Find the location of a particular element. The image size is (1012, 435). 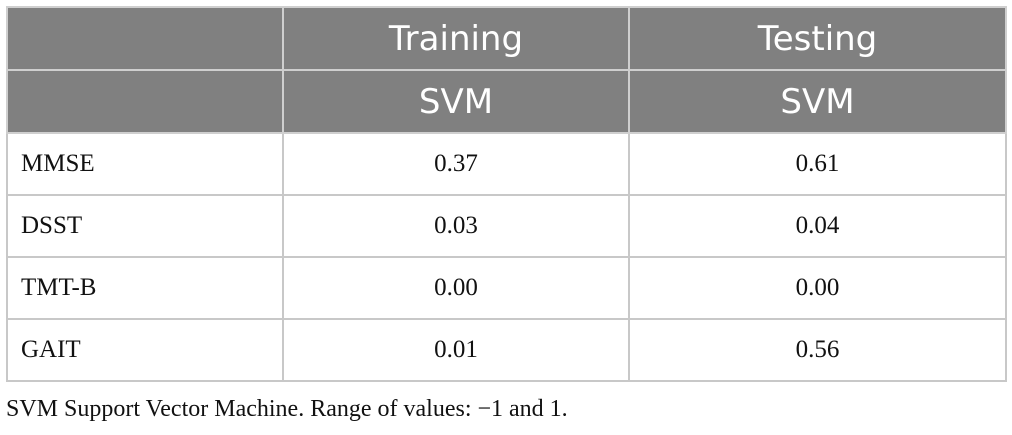

header-training: Training is located at coordinates (456, 38).